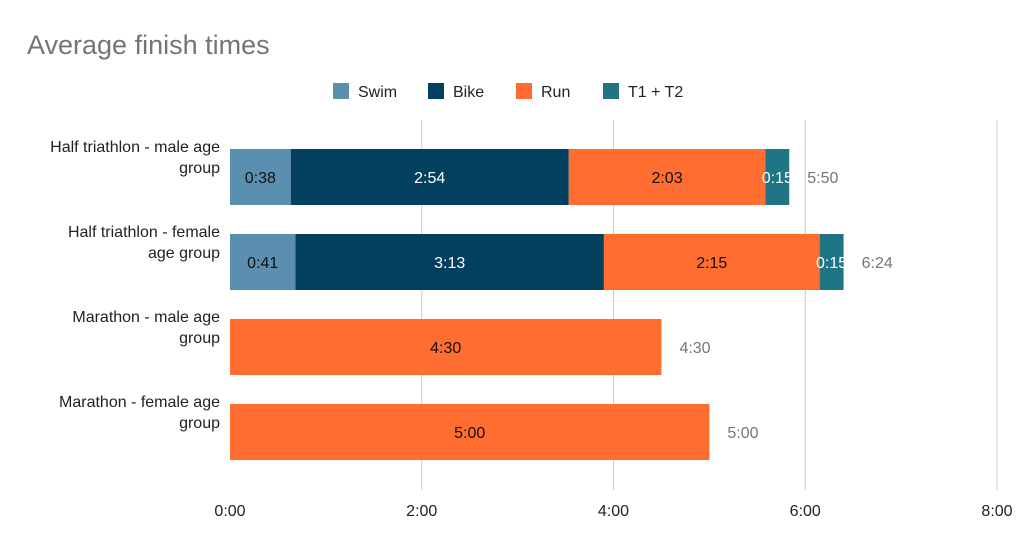 The image size is (1024, 547). Describe the element at coordinates (146, 328) in the screenshot. I see `category-label: Marathon - male age group` at that location.